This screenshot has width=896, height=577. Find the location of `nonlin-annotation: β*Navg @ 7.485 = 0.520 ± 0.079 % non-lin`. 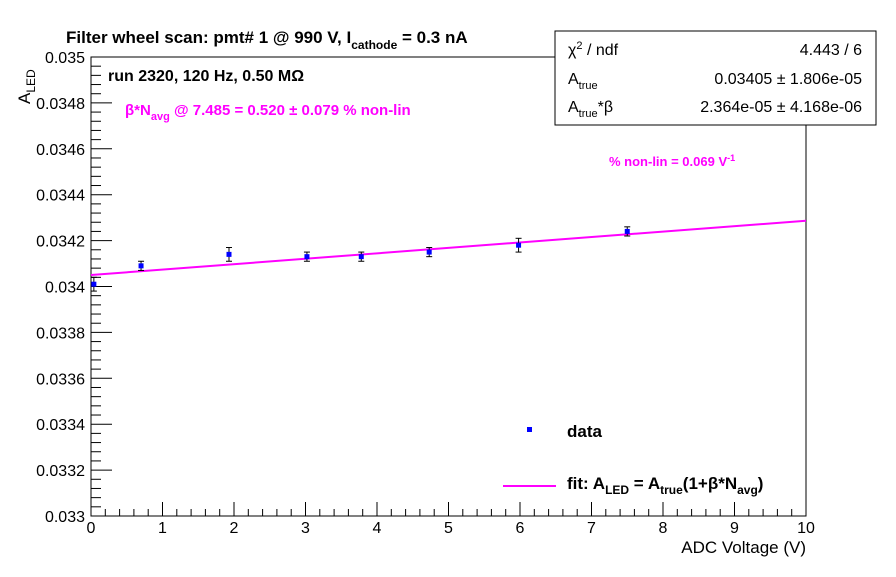

nonlin-annotation: β*Navg @ 7.485 = 0.520 ± 0.079 % non-lin is located at coordinates (268, 112).